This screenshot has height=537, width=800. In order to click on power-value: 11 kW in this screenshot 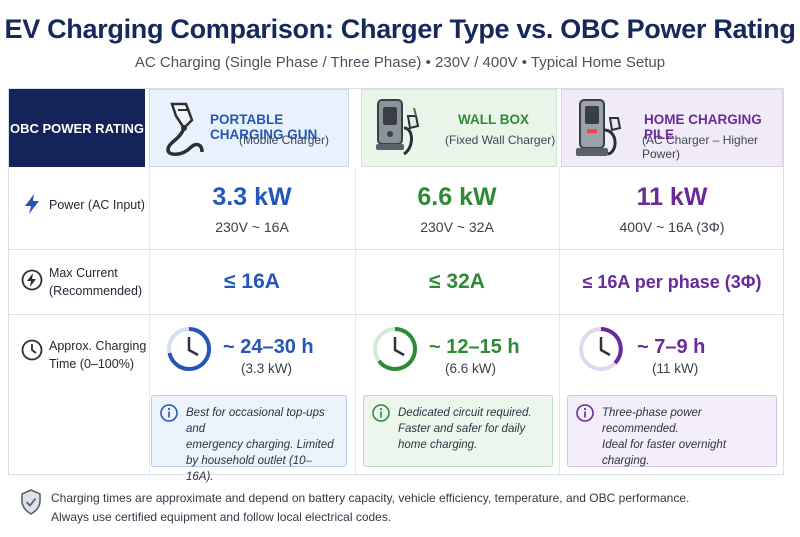, I will do `click(672, 197)`.